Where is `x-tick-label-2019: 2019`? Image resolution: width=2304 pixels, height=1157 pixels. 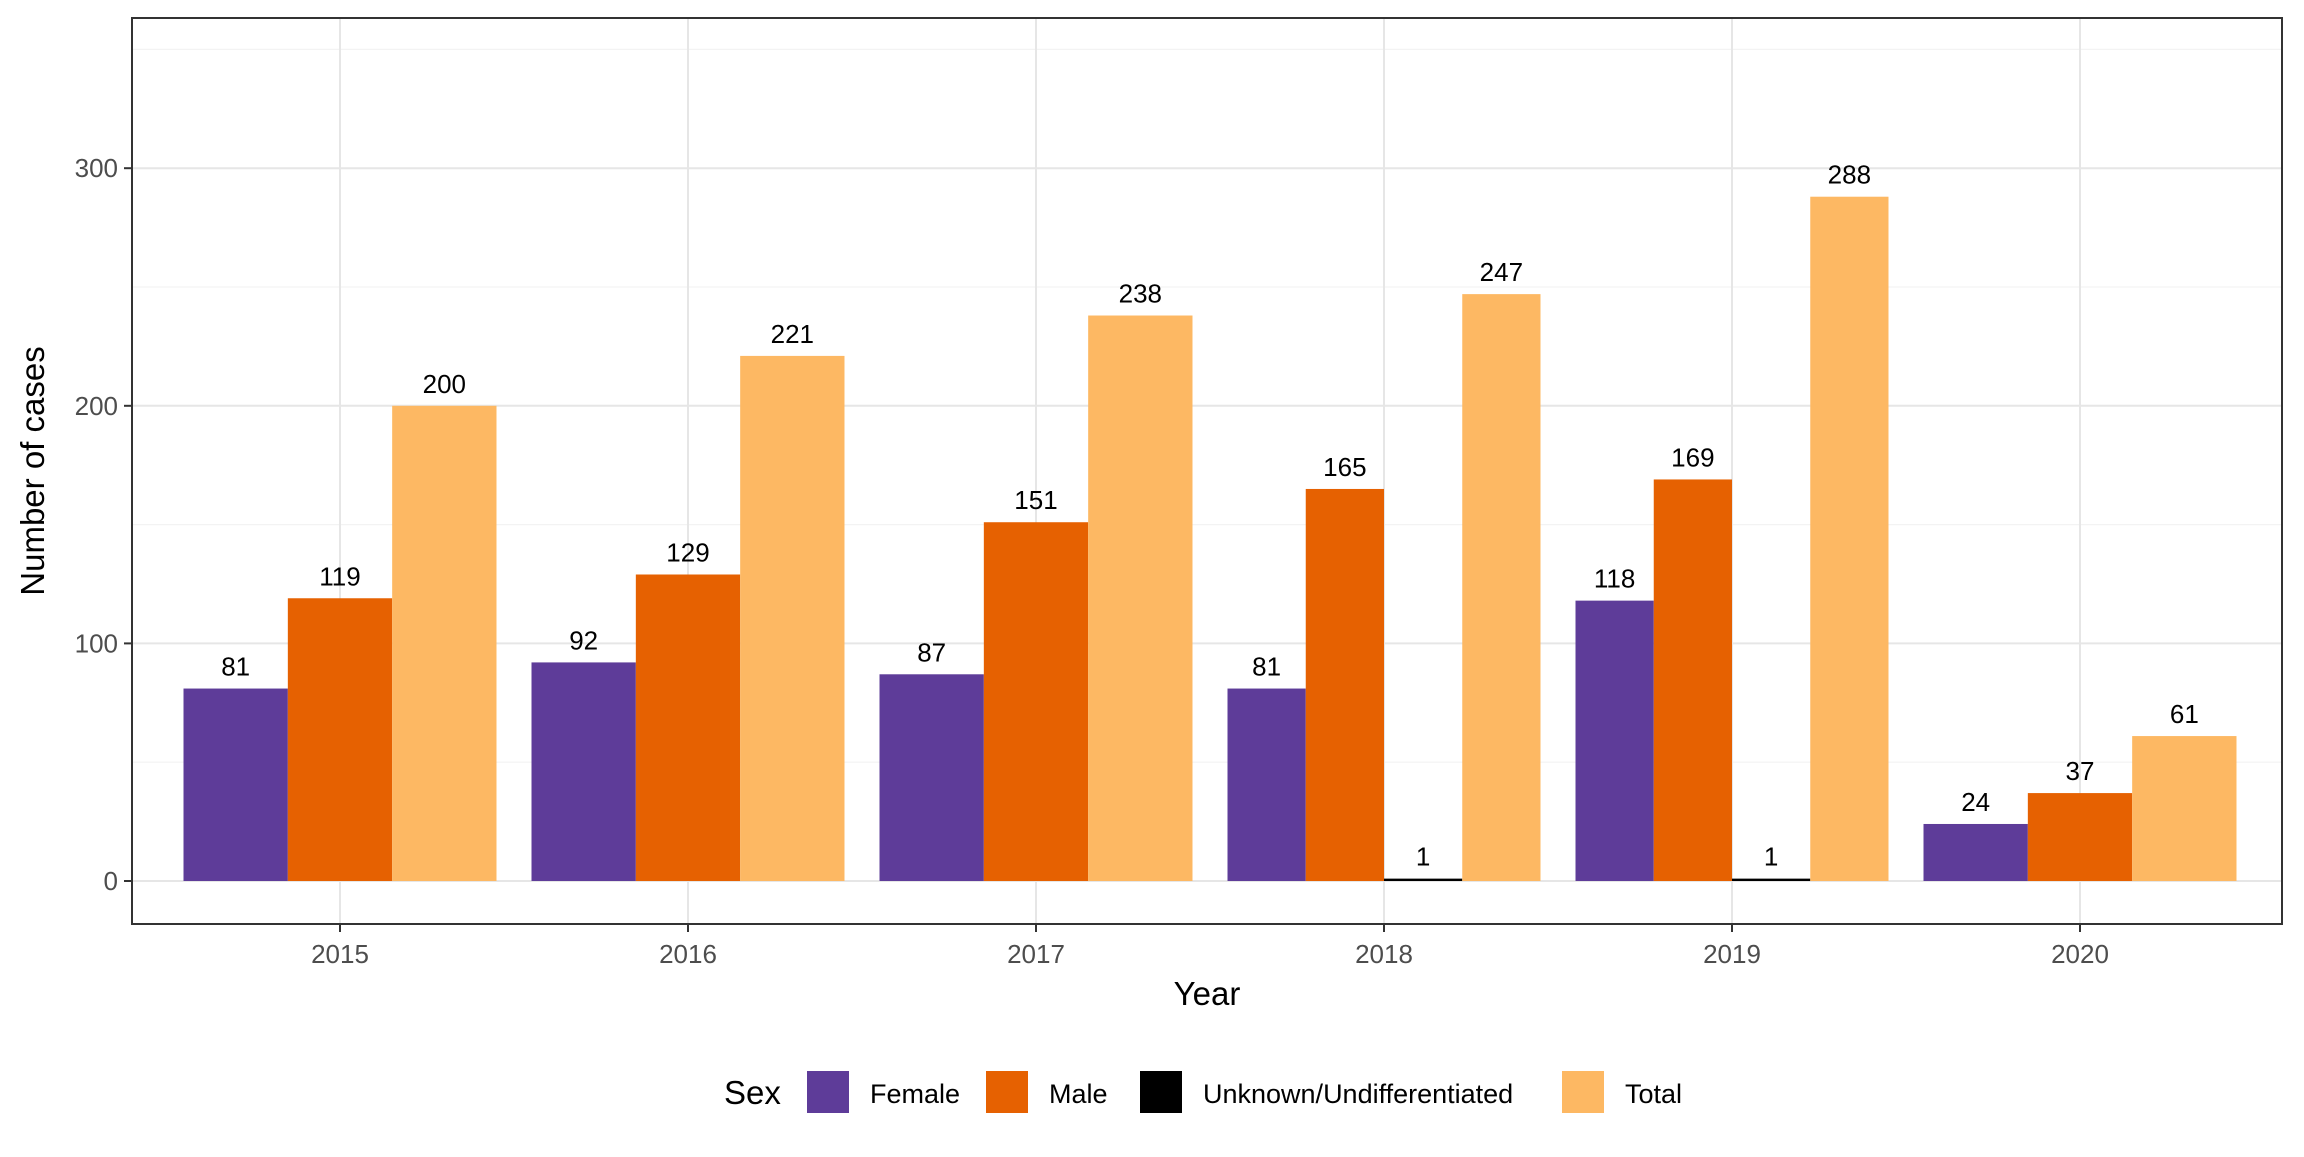
x-tick-label-2019: 2019 is located at coordinates (1732, 954).